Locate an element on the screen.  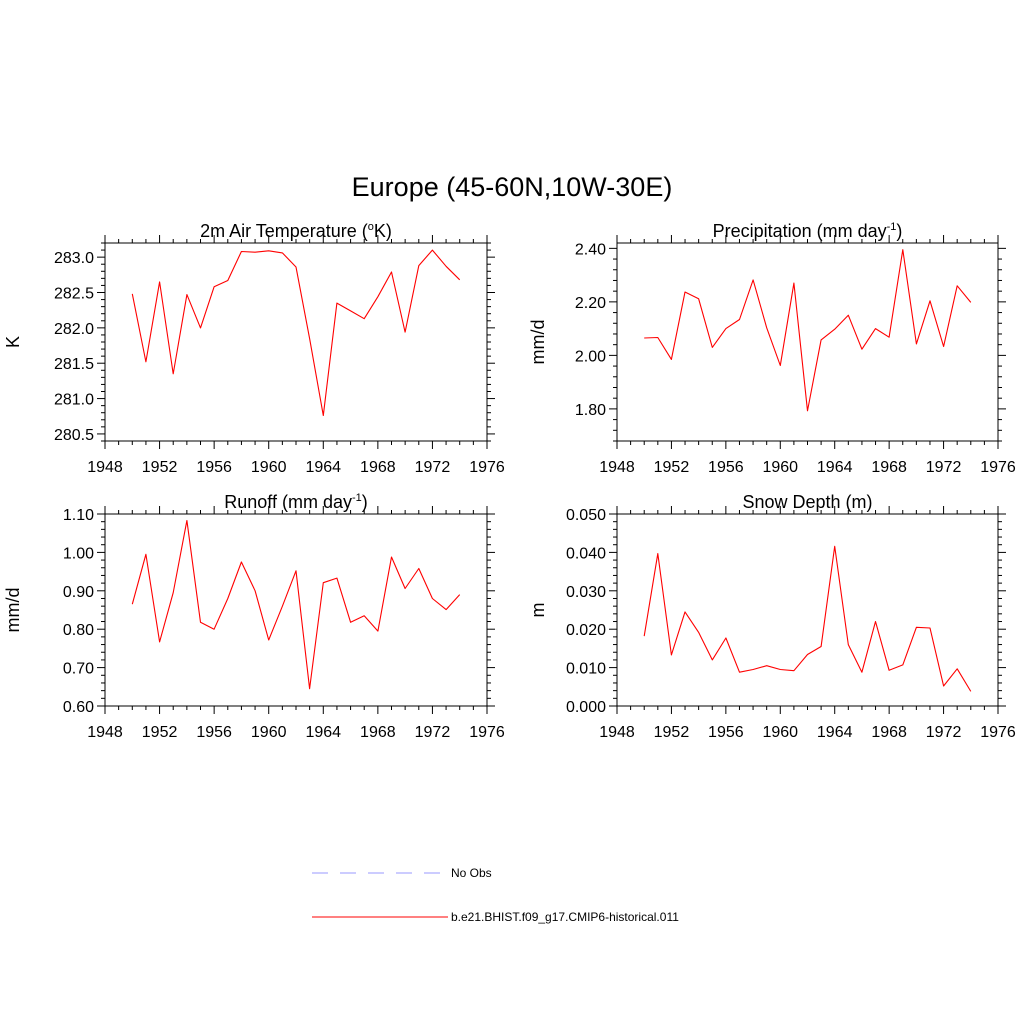
y-tick-label: 0.000 is located at coordinates (586, 707).